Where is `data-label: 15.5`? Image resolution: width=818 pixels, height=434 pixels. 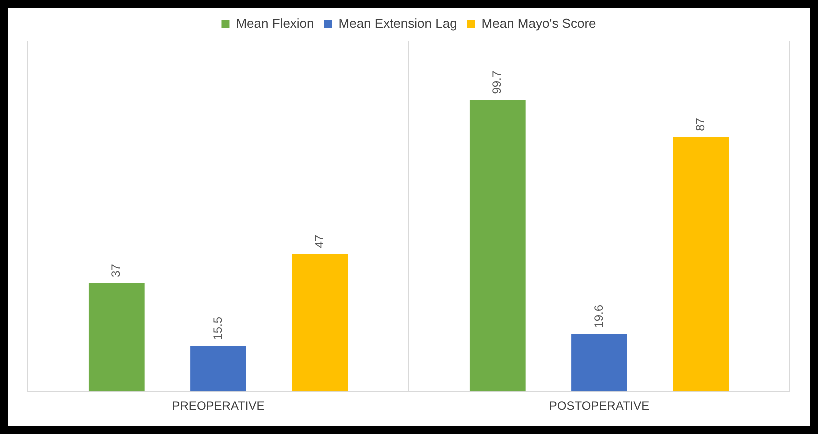 data-label: 15.5 is located at coordinates (217, 328).